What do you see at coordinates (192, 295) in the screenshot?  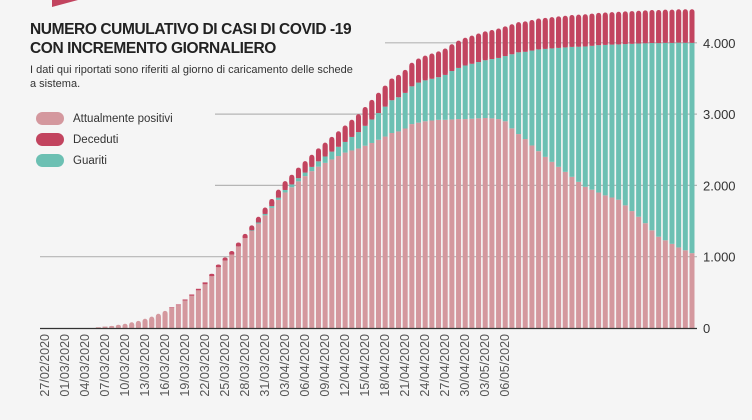 I see `bar-deceduti` at bounding box center [192, 295].